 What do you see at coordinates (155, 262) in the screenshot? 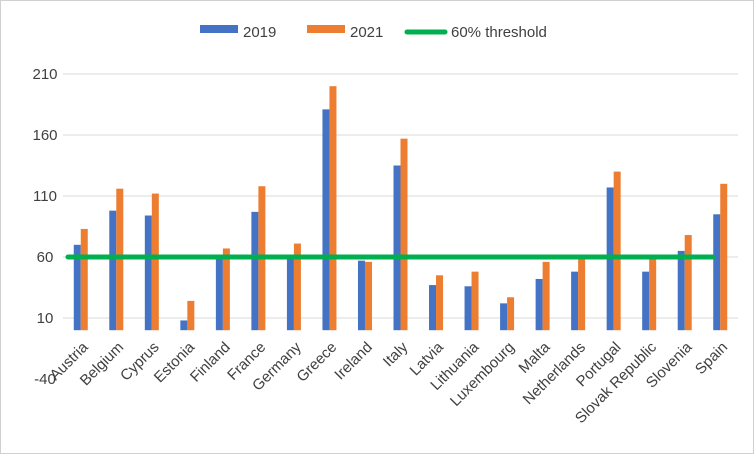
I see `bar-2021-cyprus` at bounding box center [155, 262].